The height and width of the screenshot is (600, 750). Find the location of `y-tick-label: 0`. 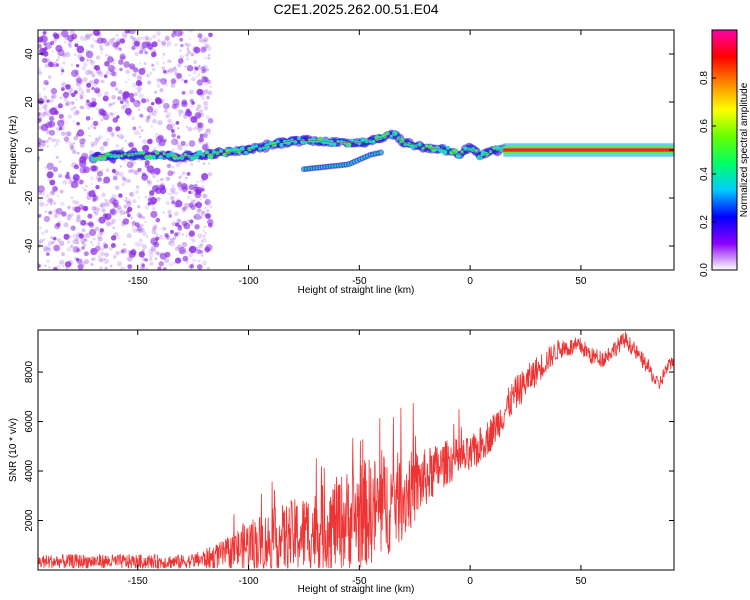

y-tick-label: 0 is located at coordinates (29, 150).